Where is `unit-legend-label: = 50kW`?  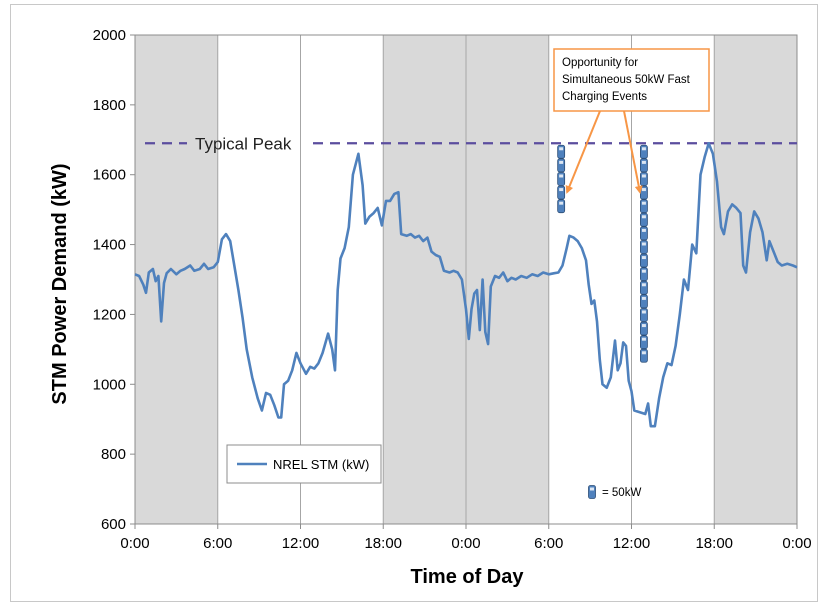
unit-legend-label: = 50kW is located at coordinates (621, 493).